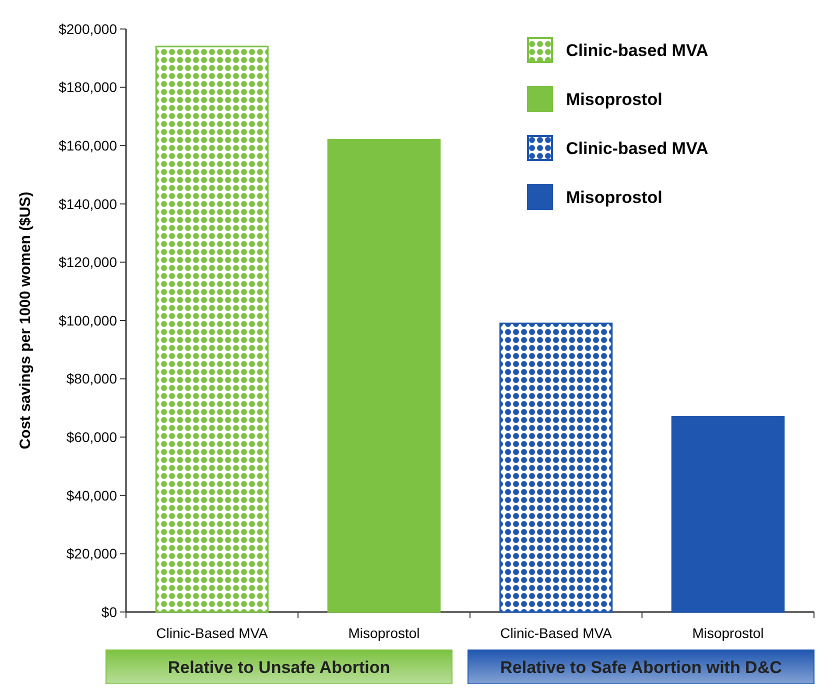 This screenshot has height=692, width=832. What do you see at coordinates (88, 87) in the screenshot?
I see `y-tick-label: $180,000` at bounding box center [88, 87].